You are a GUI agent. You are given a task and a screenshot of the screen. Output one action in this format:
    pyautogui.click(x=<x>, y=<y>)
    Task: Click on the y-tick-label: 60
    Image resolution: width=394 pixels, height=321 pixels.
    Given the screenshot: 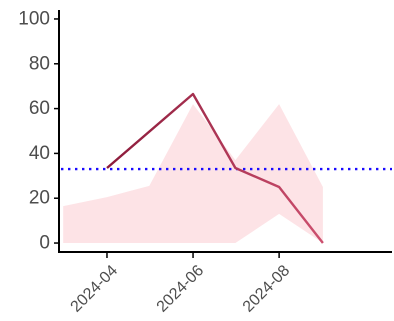 What is the action you would take?
    pyautogui.click(x=39, y=108)
    